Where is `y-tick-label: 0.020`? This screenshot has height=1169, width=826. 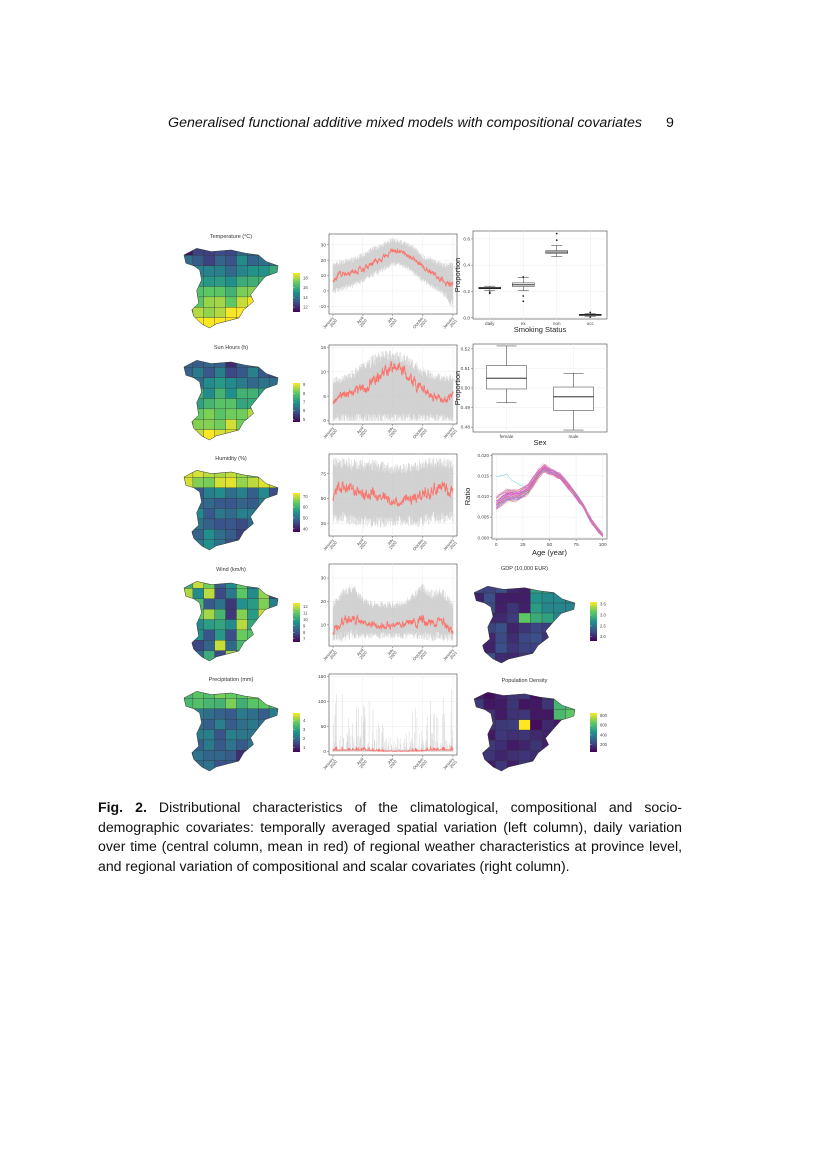
y-tick-label: 0.020 is located at coordinates (484, 455).